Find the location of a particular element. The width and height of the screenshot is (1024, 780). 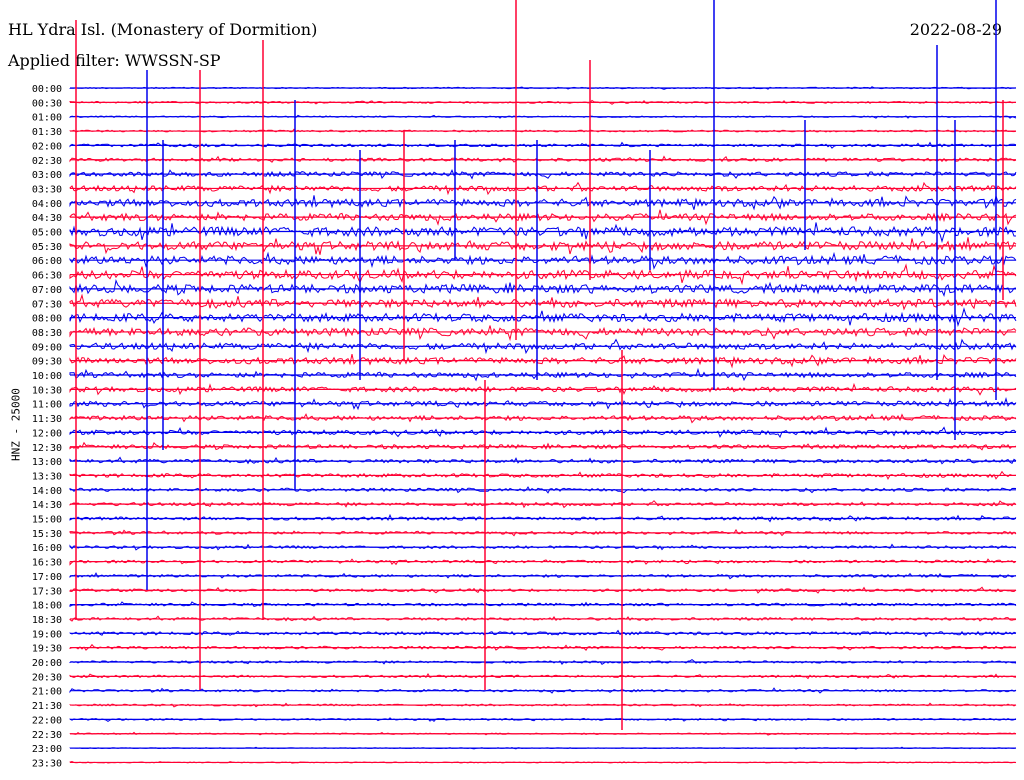

tick-label-0630: 06:30 is located at coordinates (47, 276).